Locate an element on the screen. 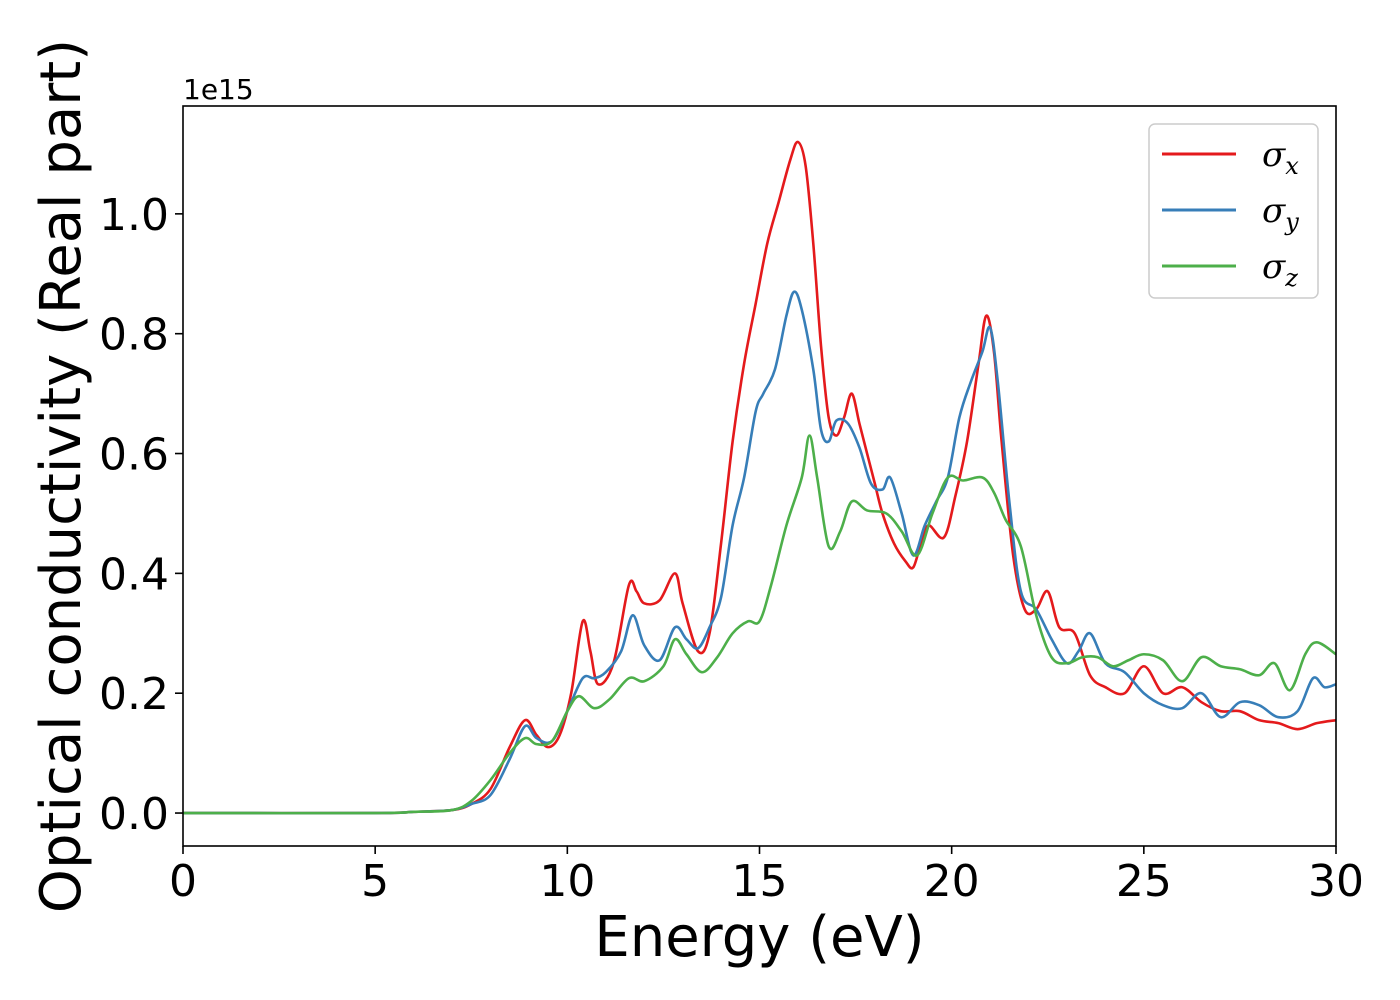 This screenshot has width=1400, height=1000. x-axis-ticks: 0 5 10 15 20 25 30 is located at coordinates (766, 876).